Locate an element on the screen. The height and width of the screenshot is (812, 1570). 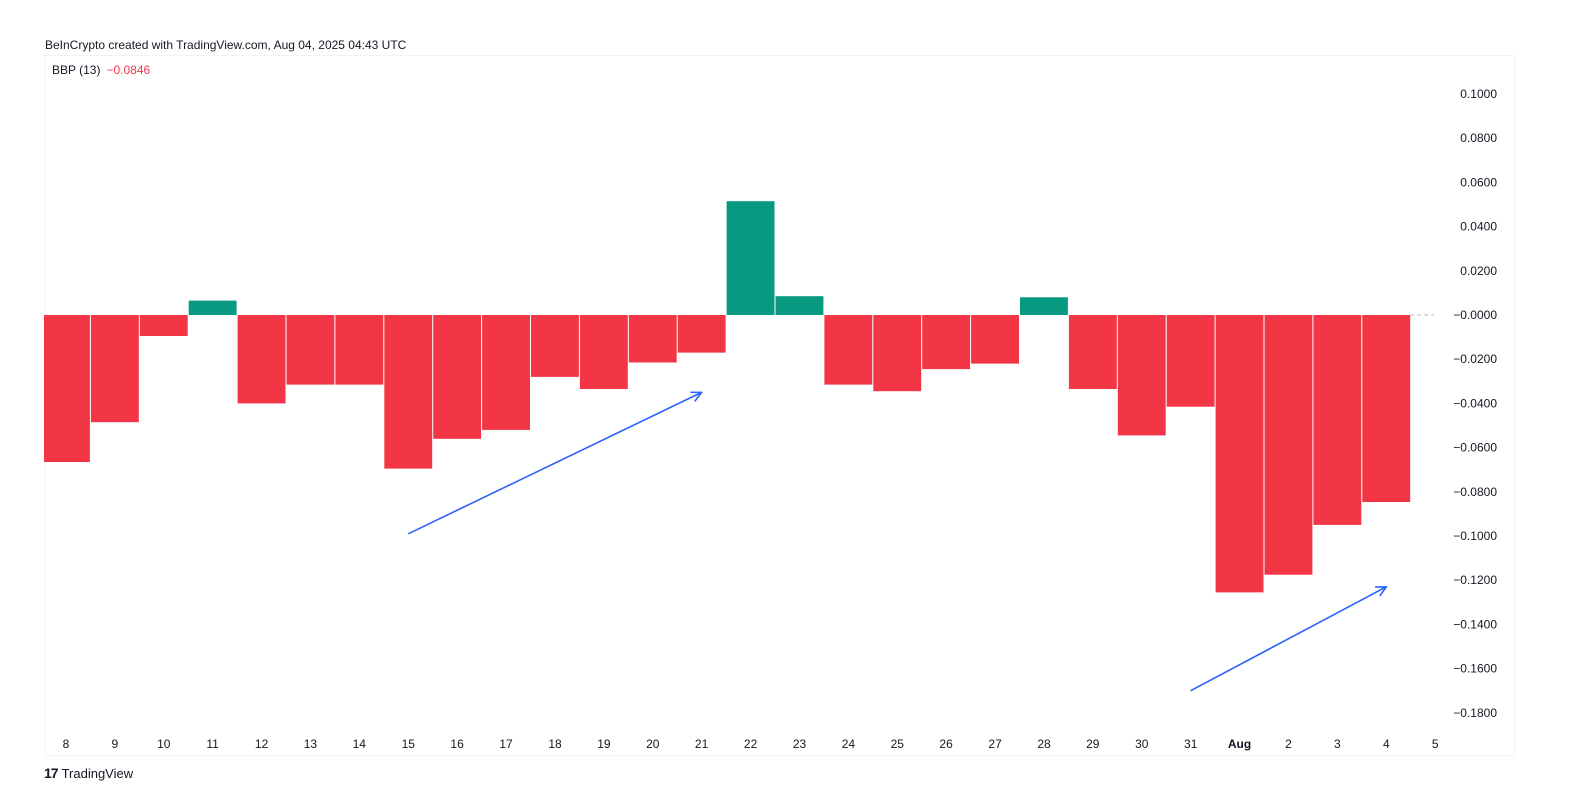
x-tick-label: 13 is located at coordinates (311, 744).